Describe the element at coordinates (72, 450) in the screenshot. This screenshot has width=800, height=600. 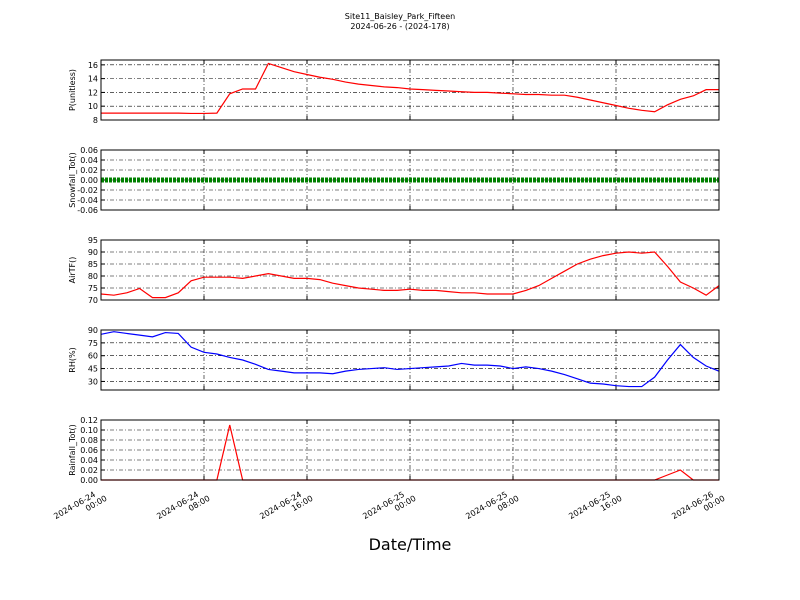
I see `y-axis-label: Rainfall_Tot()` at that location.